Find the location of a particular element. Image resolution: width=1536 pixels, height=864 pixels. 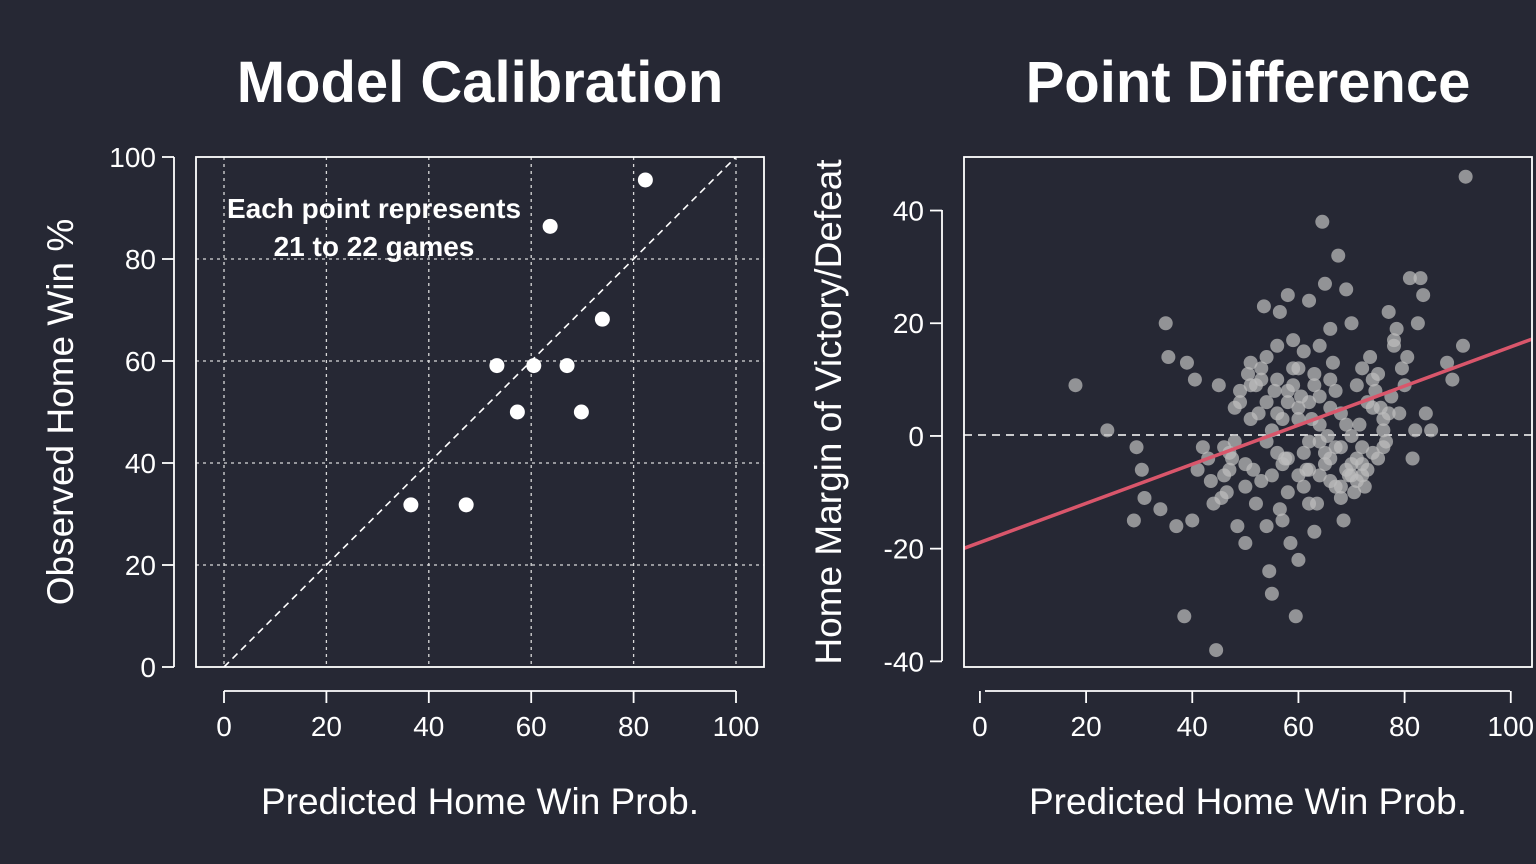

calibration-y-ticks: 0 20 40 60 80 100 is located at coordinates (141, 412).